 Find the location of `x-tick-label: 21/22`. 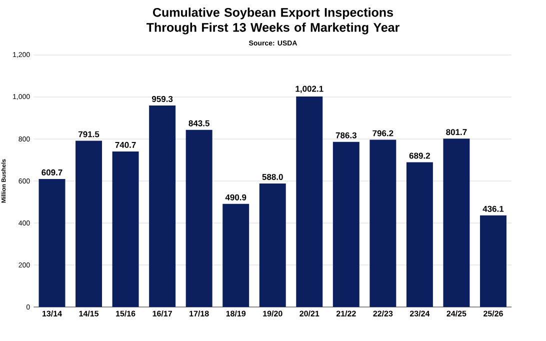

x-tick-label: 21/22 is located at coordinates (346, 313).